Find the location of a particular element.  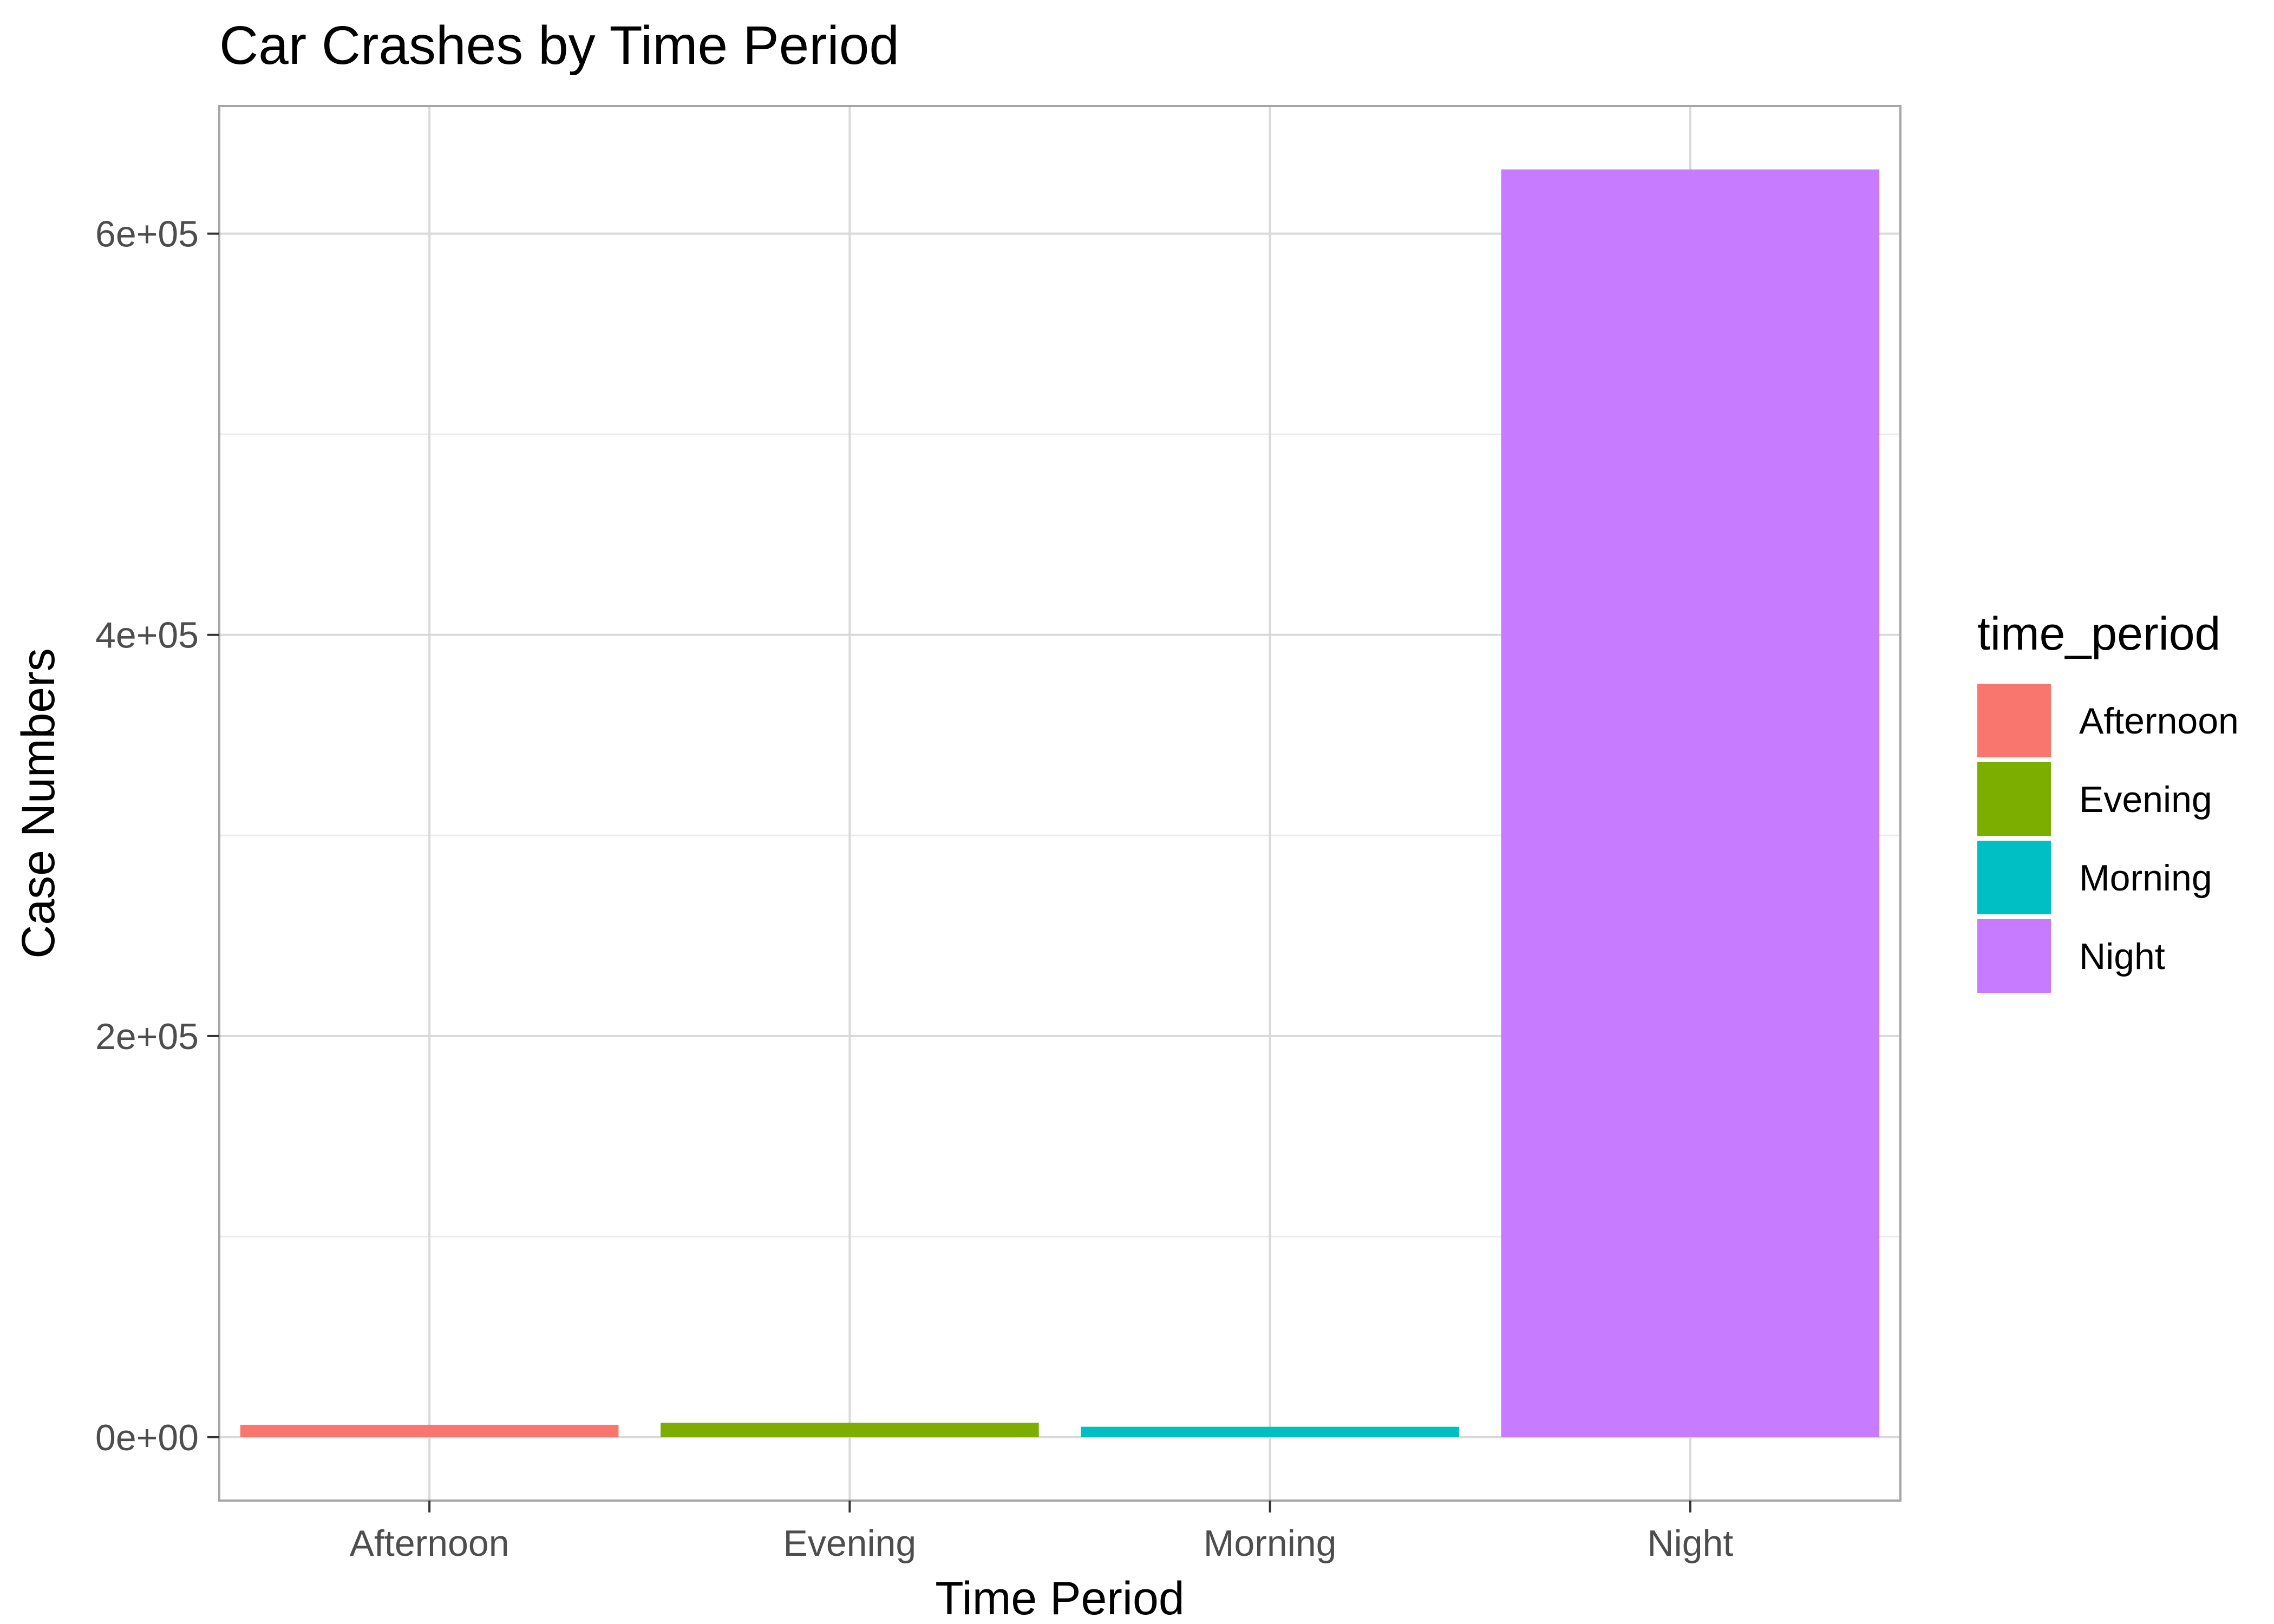

y-tick-label: 0e+00 is located at coordinates (147, 1438).